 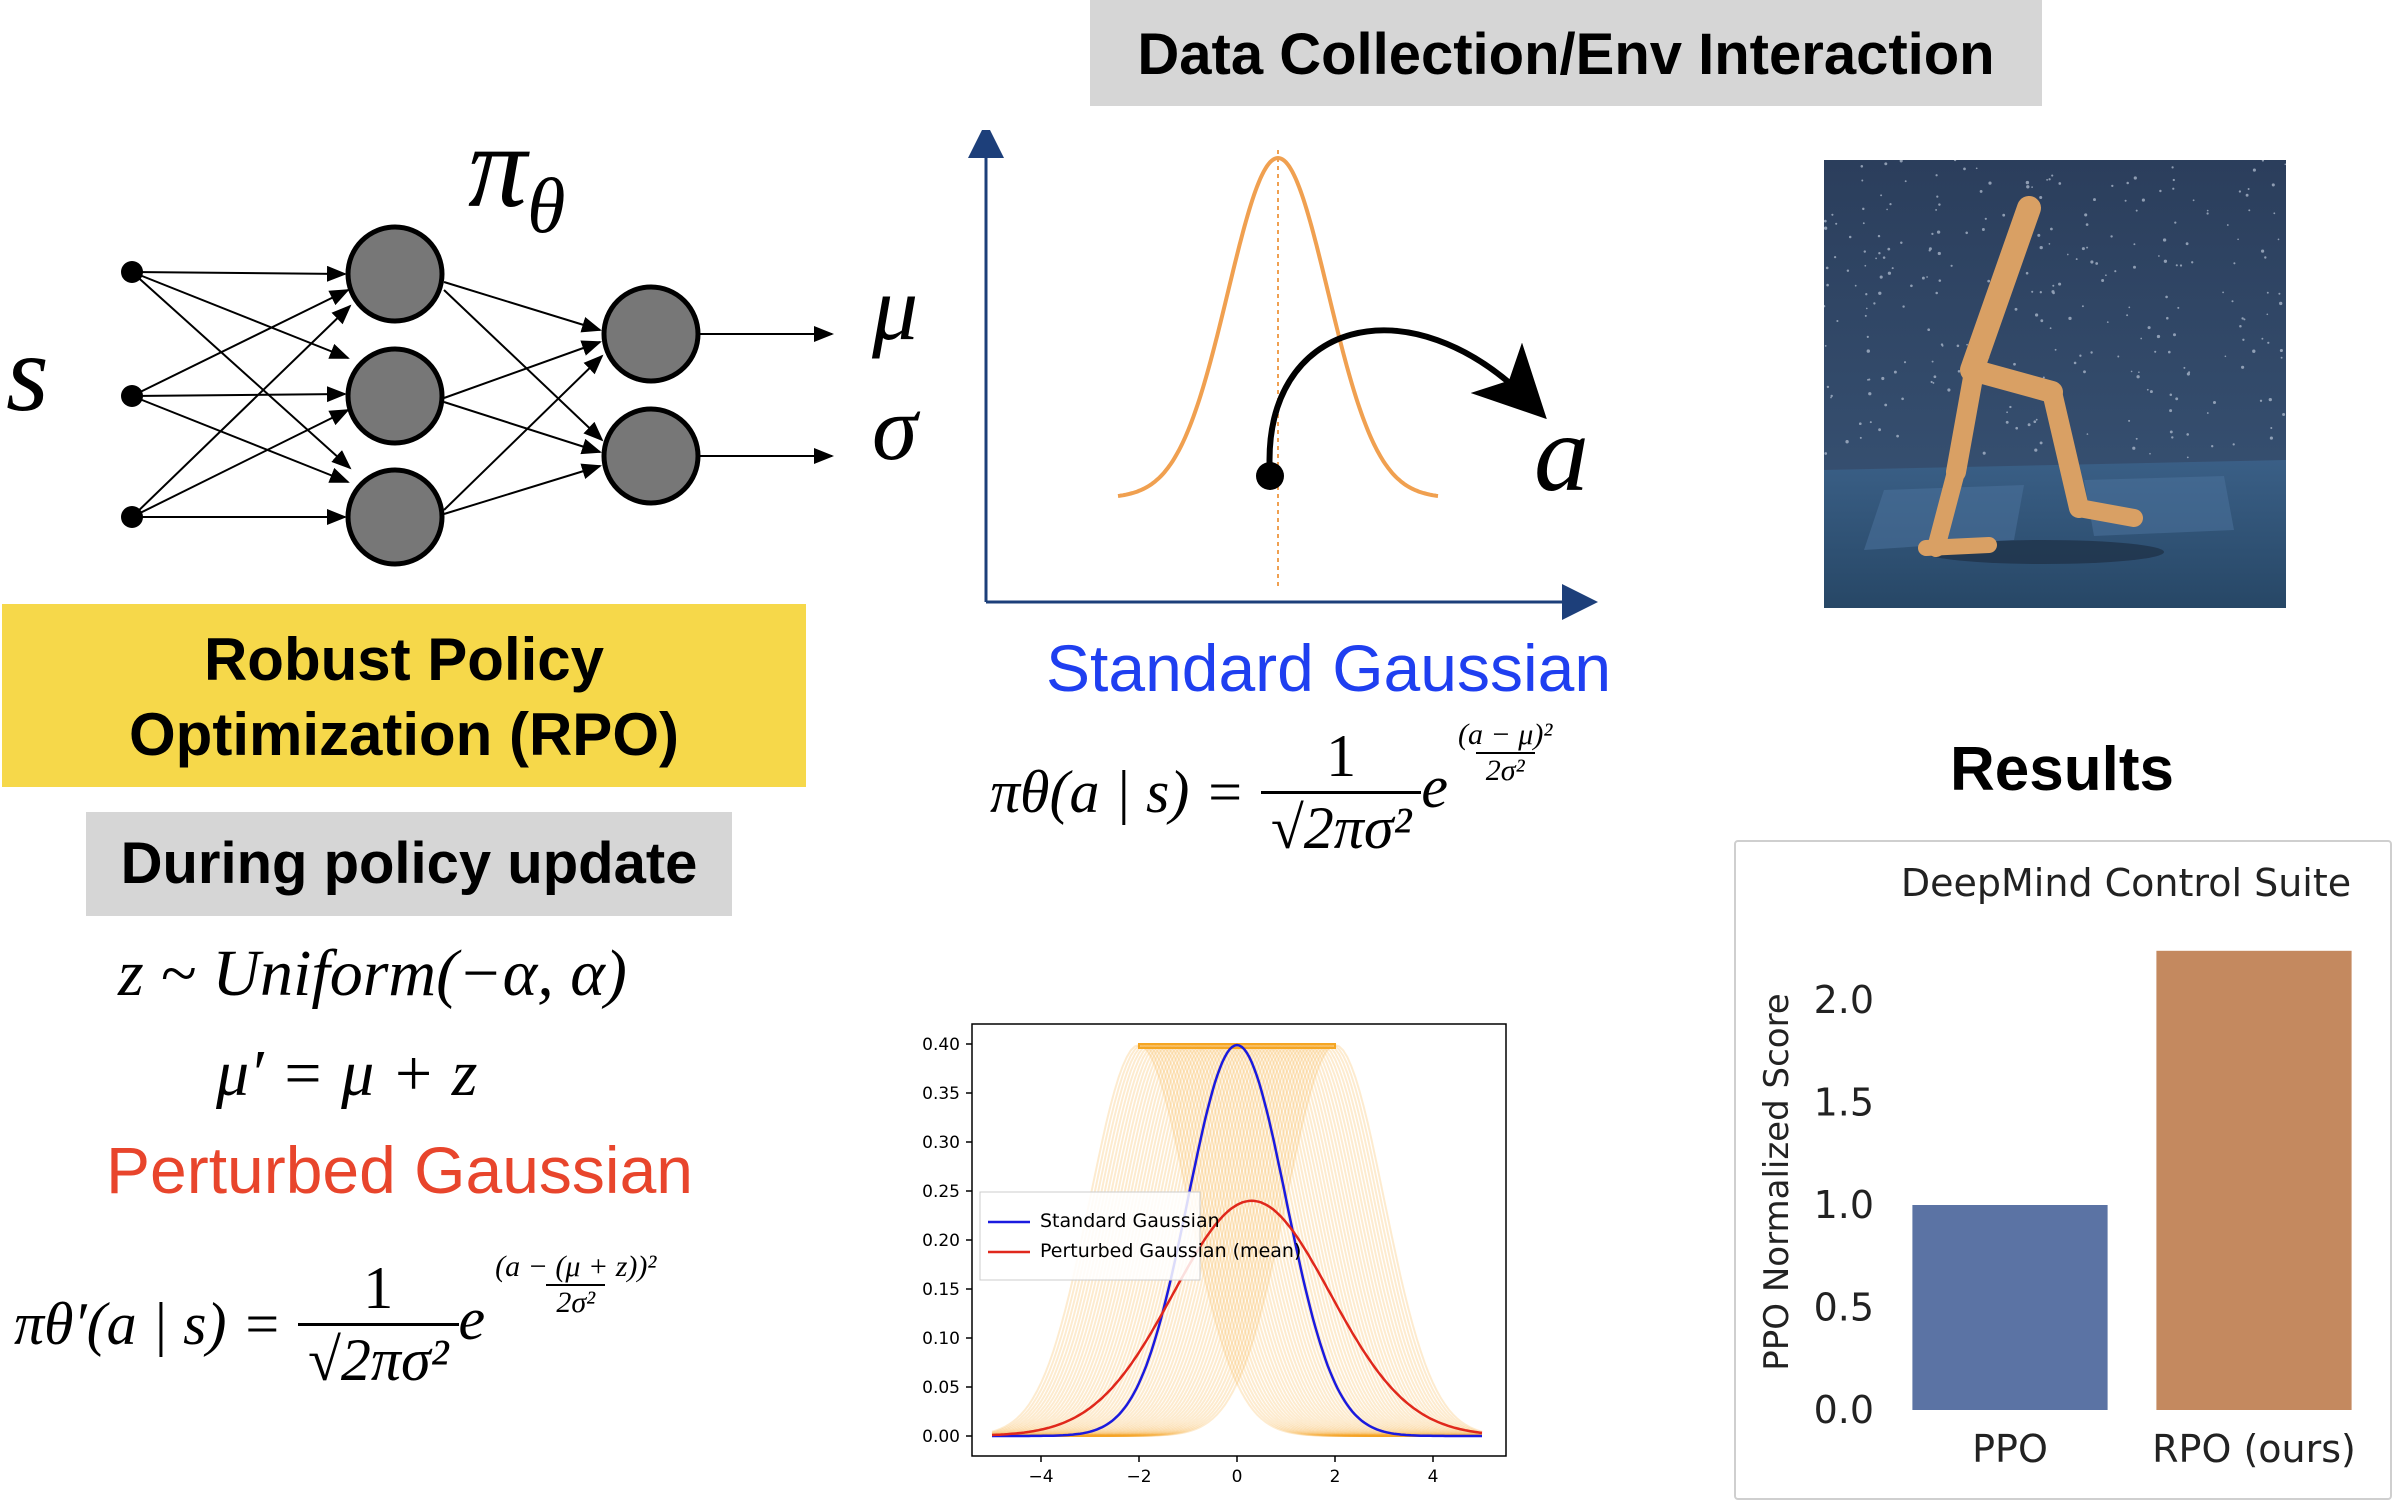 What do you see at coordinates (941, 1437) in the screenshot?
I see `y-tick-label: 0.00` at bounding box center [941, 1437].